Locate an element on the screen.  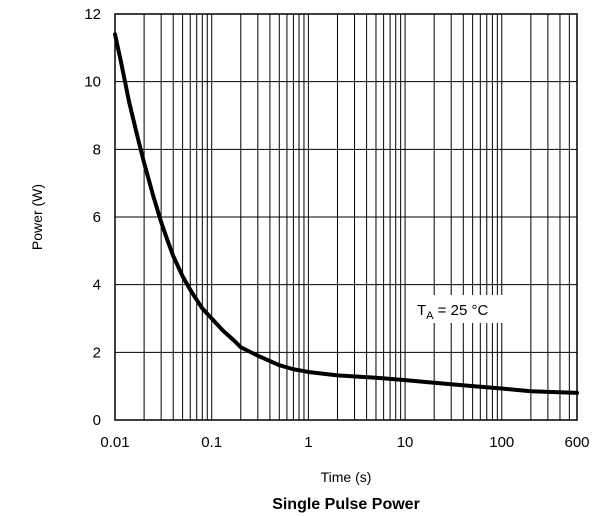
x-tick-label: 600 is located at coordinates (576, 442).